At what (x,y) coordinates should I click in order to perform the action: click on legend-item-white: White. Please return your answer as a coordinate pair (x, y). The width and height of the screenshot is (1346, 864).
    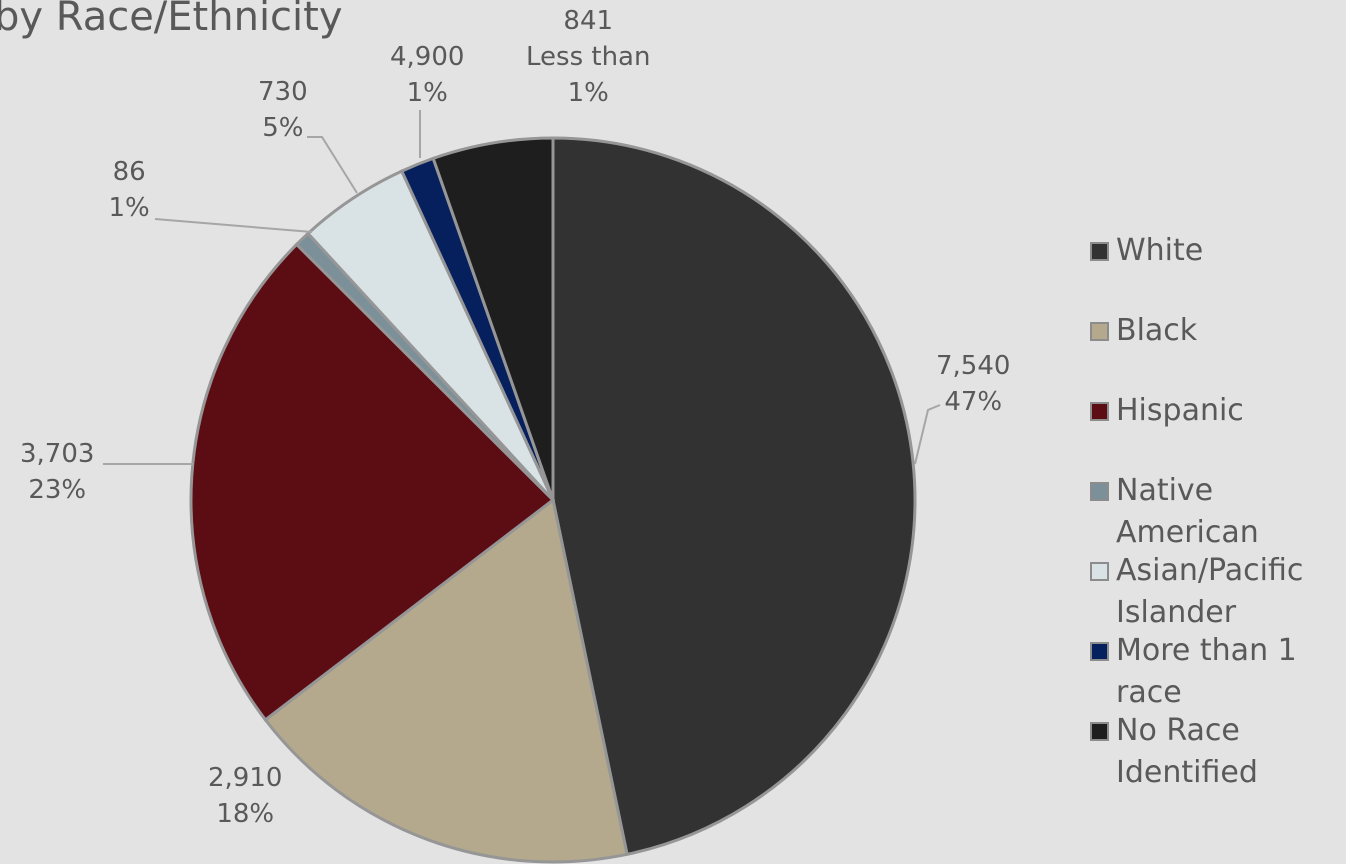
    Looking at the image, I should click on (1218, 251).